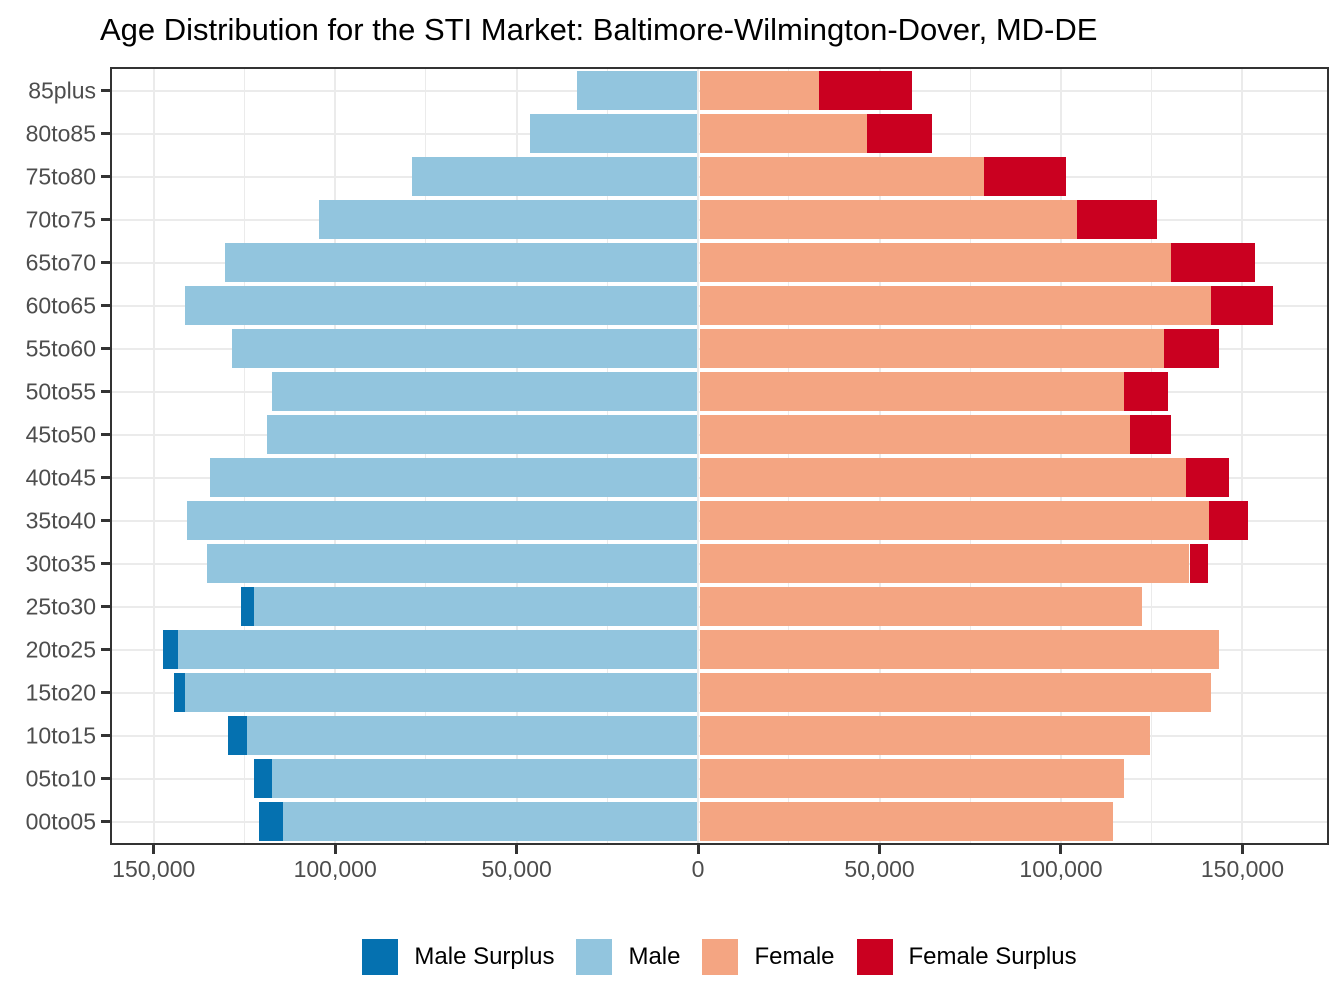 The width and height of the screenshot is (1344, 1008). Describe the element at coordinates (460, 262) in the screenshot. I see `bar-male-65to70` at that location.